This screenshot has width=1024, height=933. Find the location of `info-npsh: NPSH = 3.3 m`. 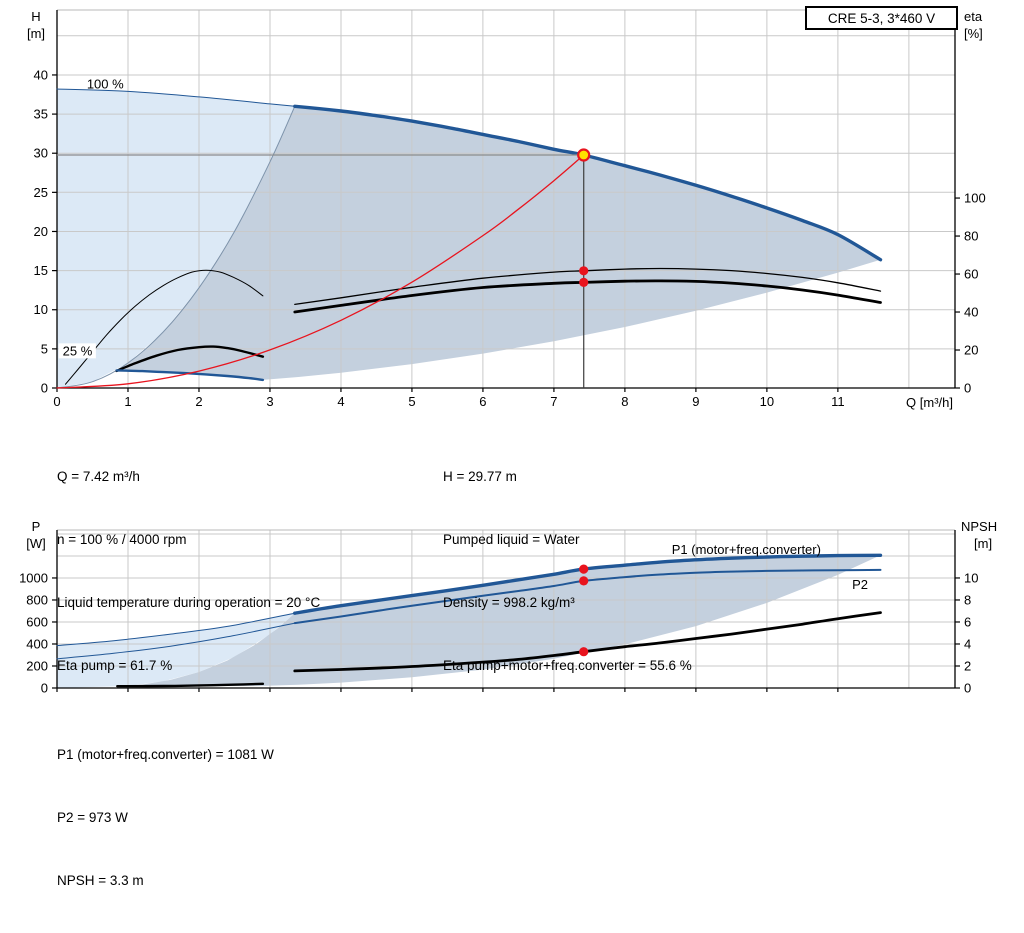

info-npsh: NPSH = 3.3 m is located at coordinates (100, 880).